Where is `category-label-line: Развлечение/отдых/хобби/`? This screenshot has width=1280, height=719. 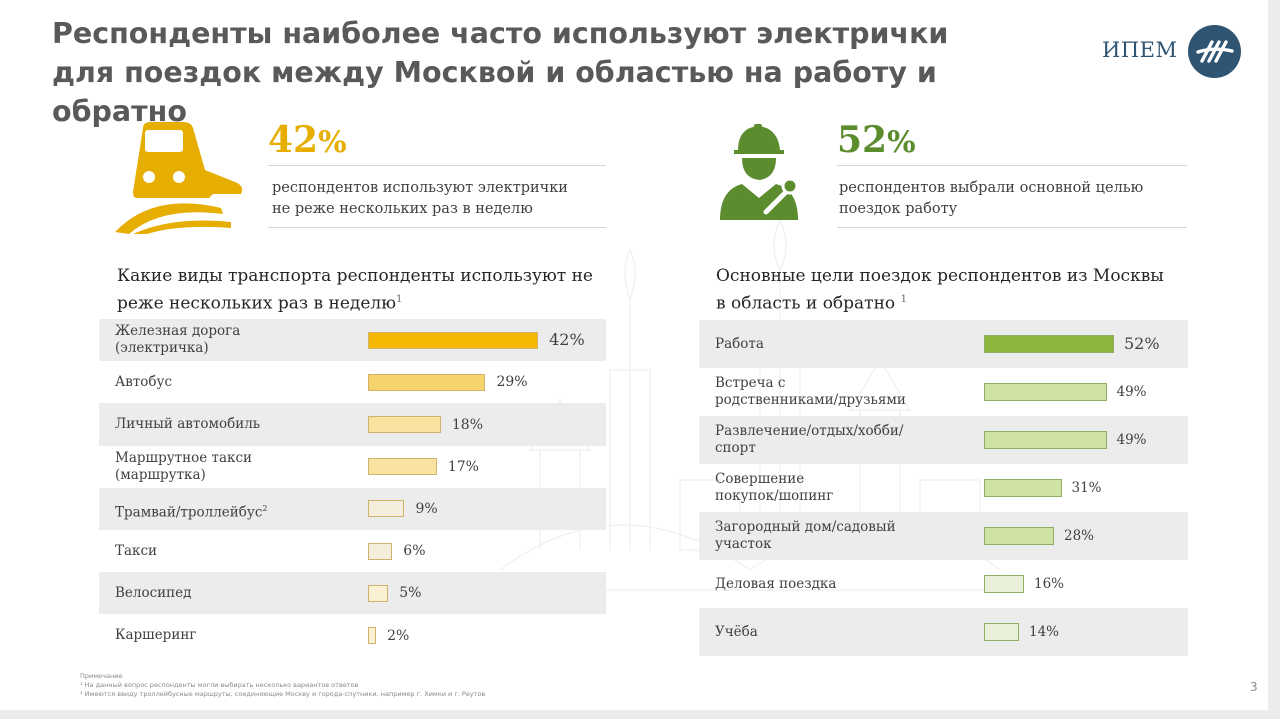
category-label-line: Развлечение/отдых/хобби/ is located at coordinates (809, 431).